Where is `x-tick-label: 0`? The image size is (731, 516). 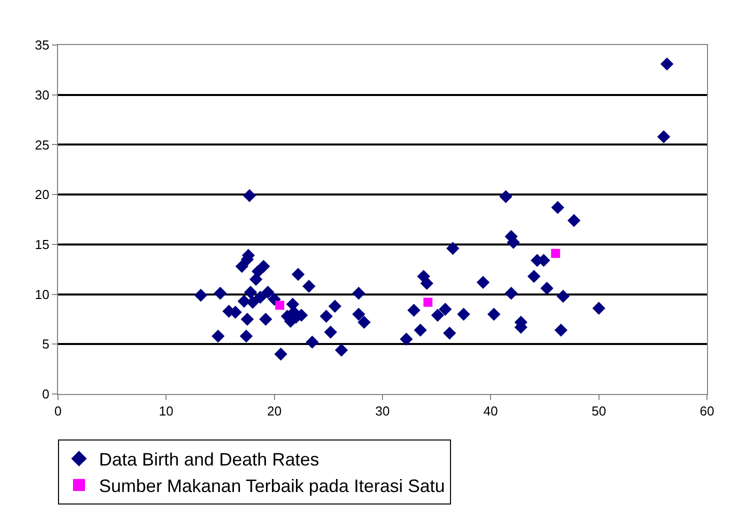
x-tick-label: 0 is located at coordinates (58, 411).